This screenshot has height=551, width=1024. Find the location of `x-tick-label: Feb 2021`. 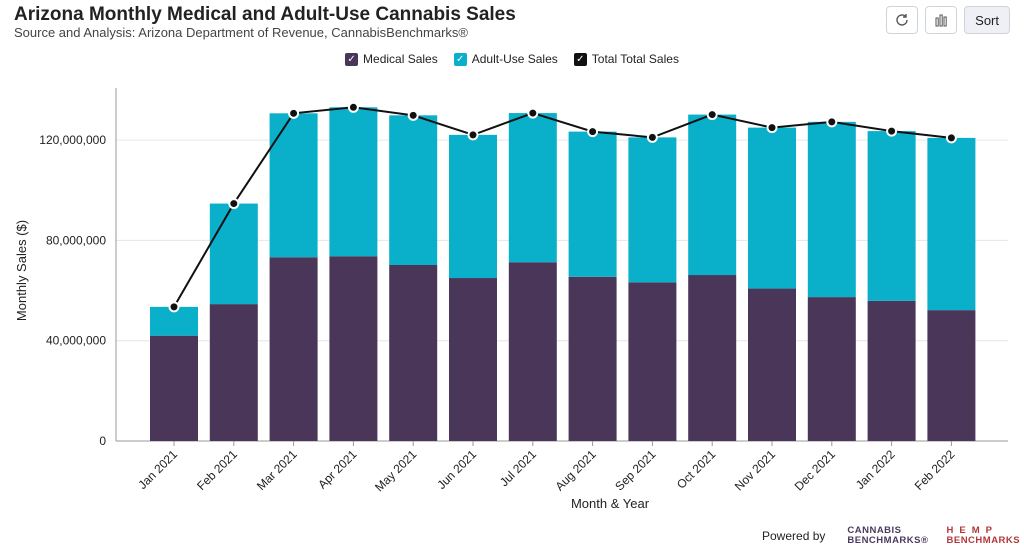

x-tick-label: Feb 2021 is located at coordinates (217, 470).